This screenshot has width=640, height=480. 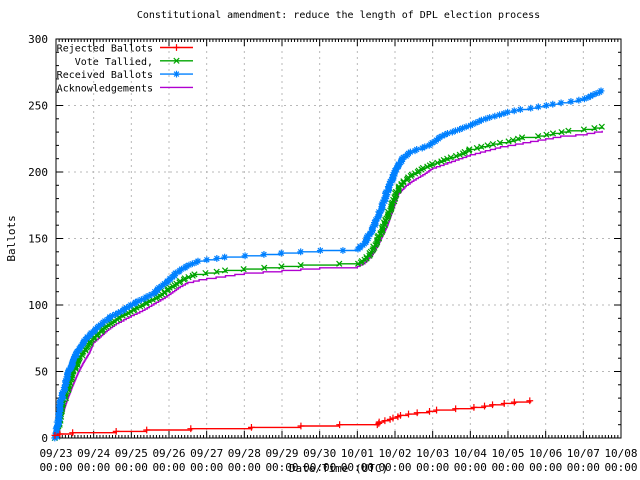 I want to click on legend-label: Acknowledgements, so click(x=105, y=88).